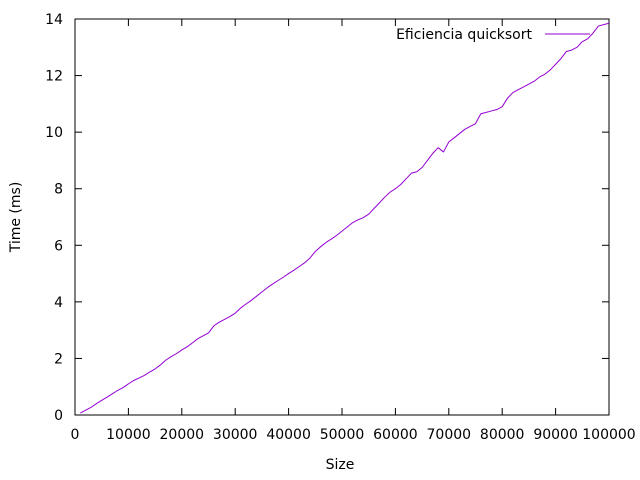  Describe the element at coordinates (395, 435) in the screenshot. I see `x-tick-label: 60000` at that location.